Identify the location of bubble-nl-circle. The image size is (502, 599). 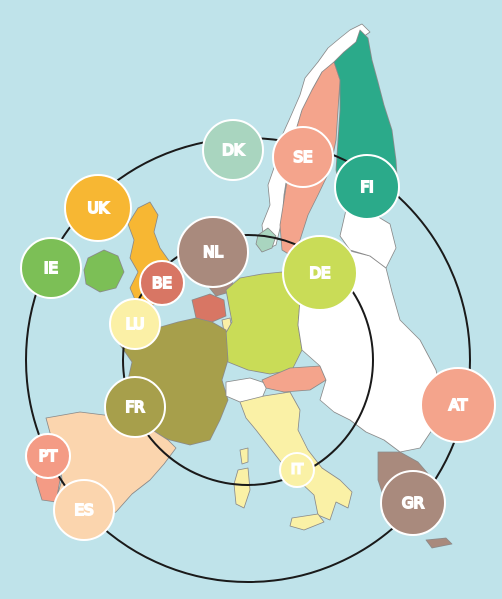
(213, 252).